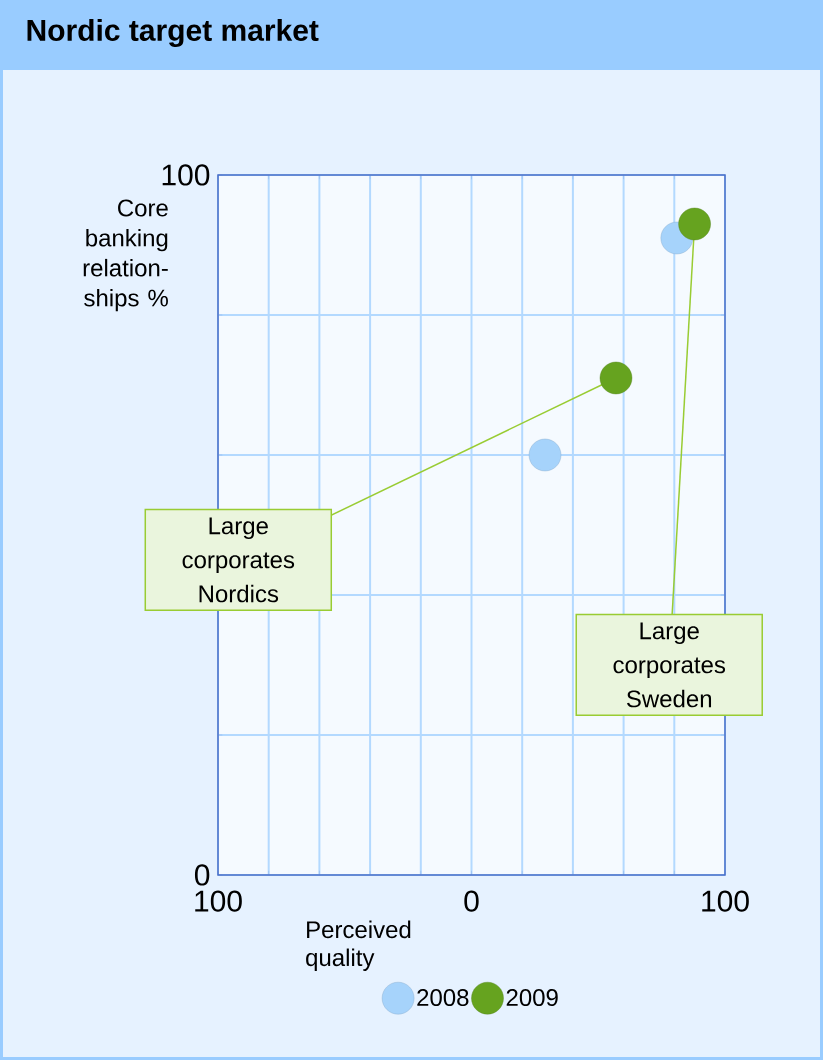  What do you see at coordinates (125, 255) in the screenshot?
I see `y-axis-title: Core banking relation- ships %` at bounding box center [125, 255].